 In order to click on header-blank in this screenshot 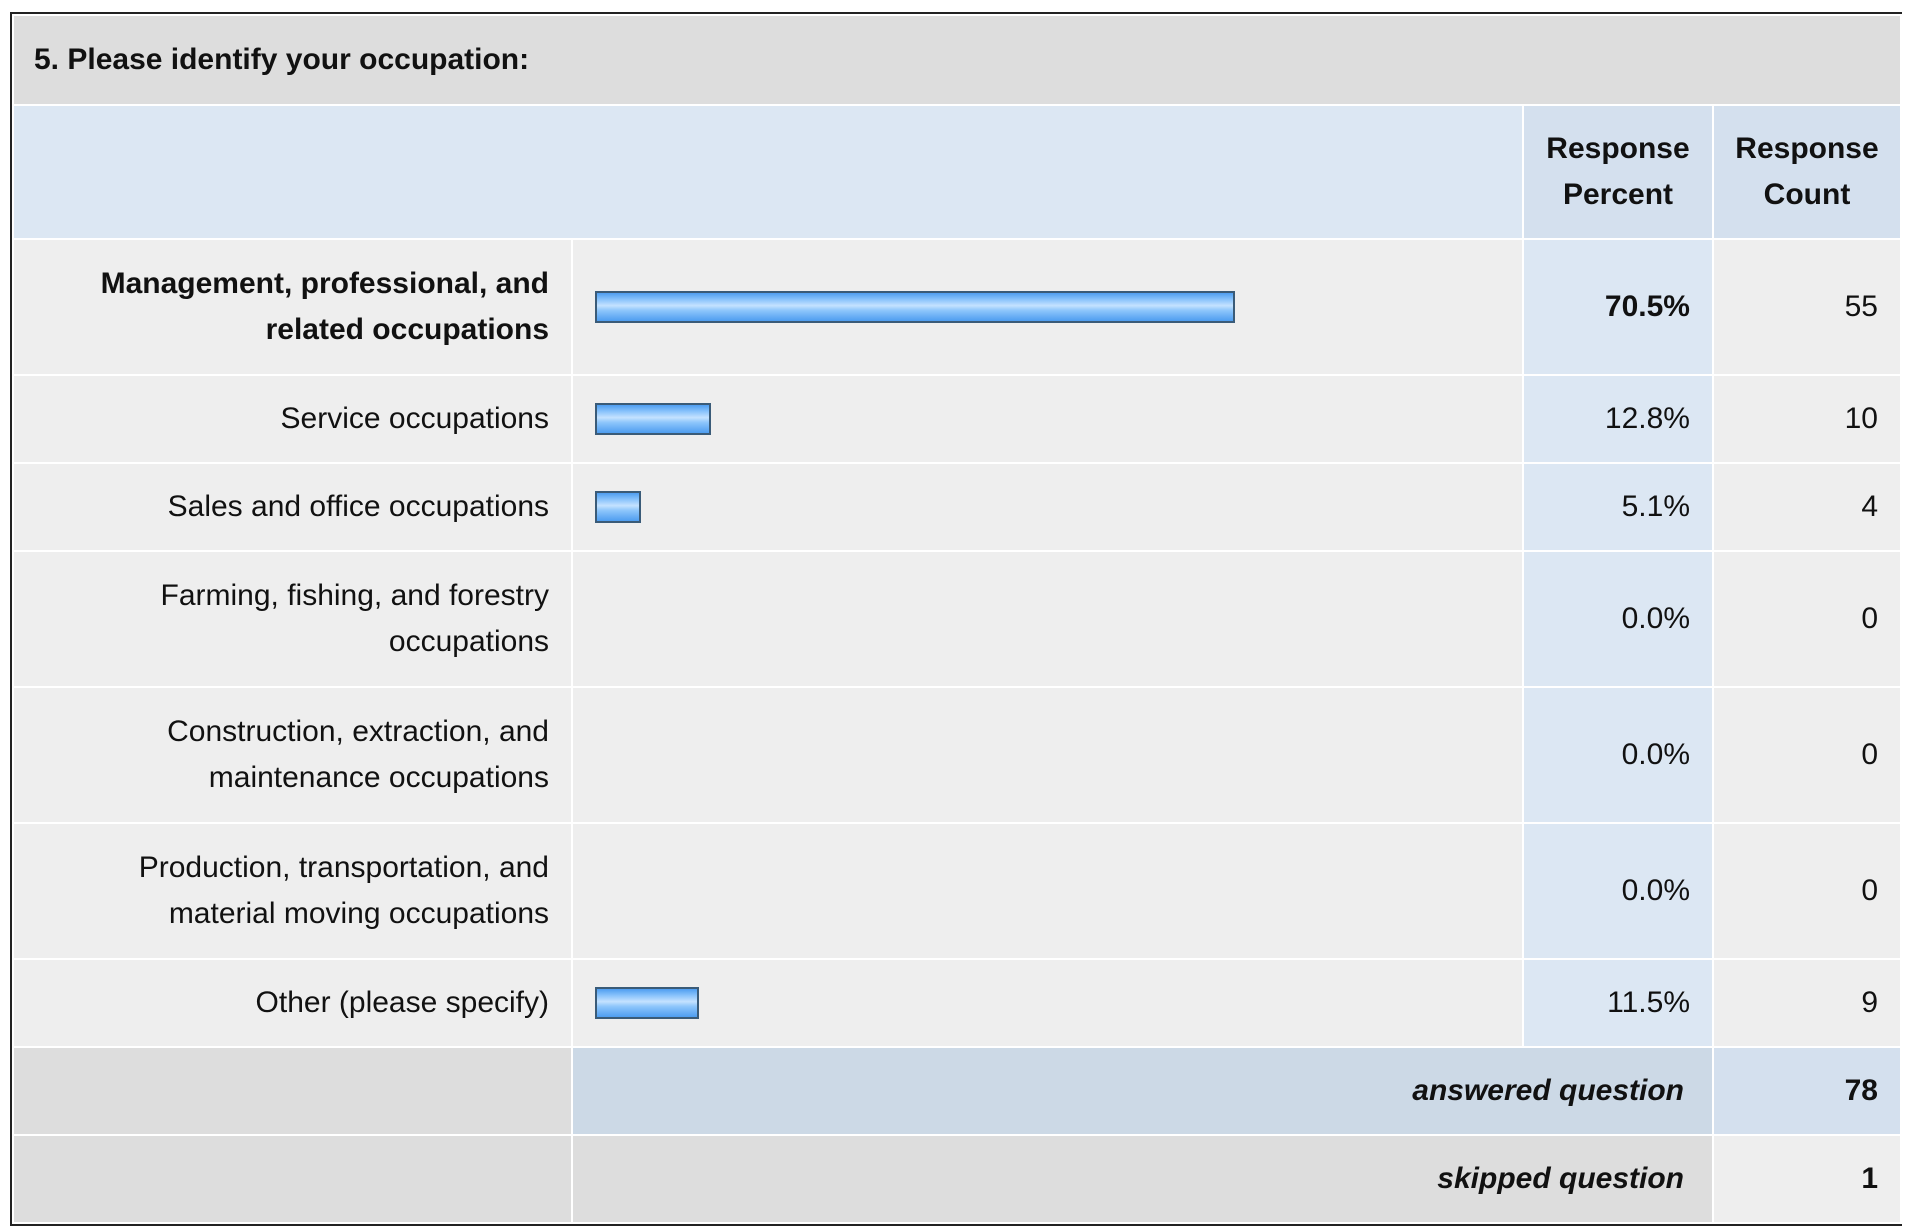, I will do `click(768, 172)`.